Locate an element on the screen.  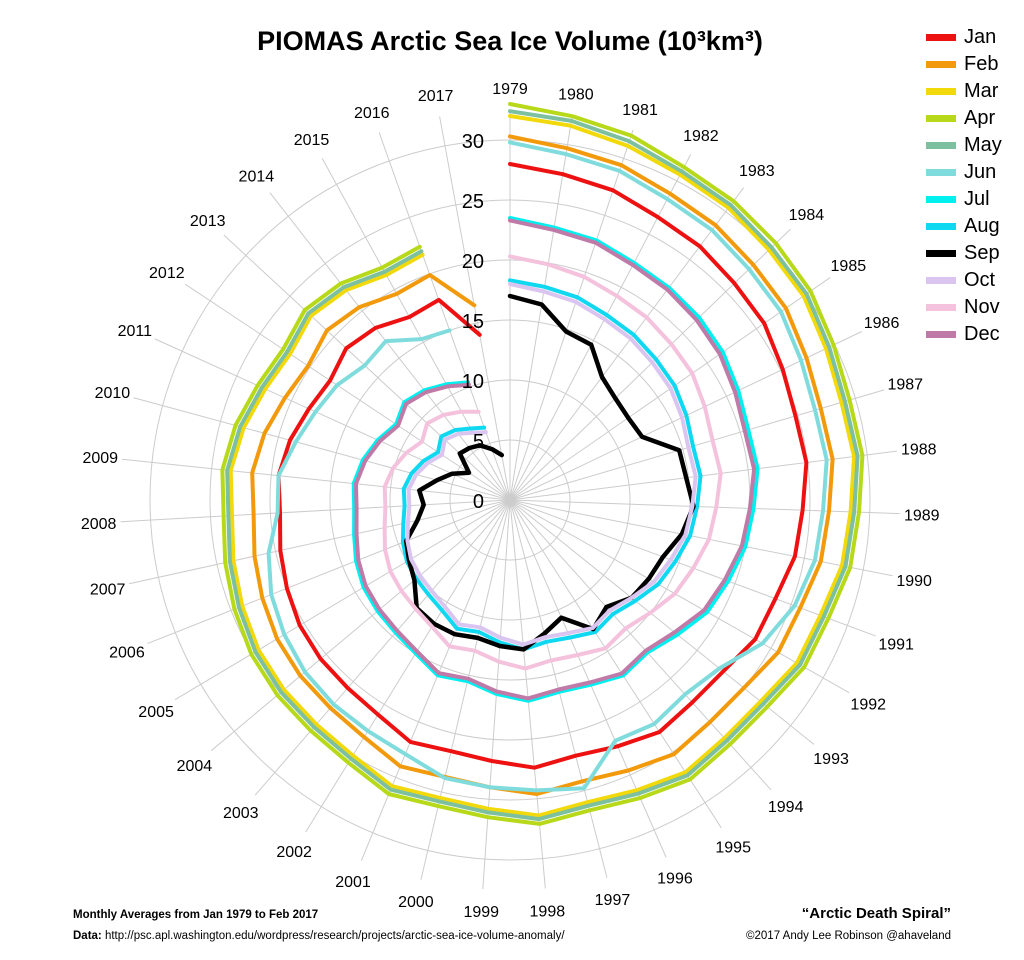
spoke-2008 is located at coordinates (315, 511).